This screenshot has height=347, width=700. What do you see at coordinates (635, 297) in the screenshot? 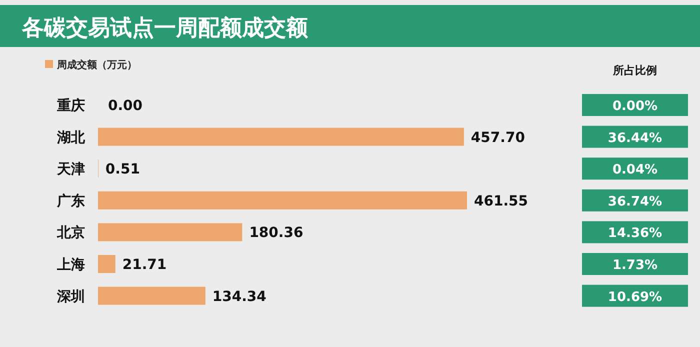
I see `text: 10.69%` at bounding box center [635, 297].